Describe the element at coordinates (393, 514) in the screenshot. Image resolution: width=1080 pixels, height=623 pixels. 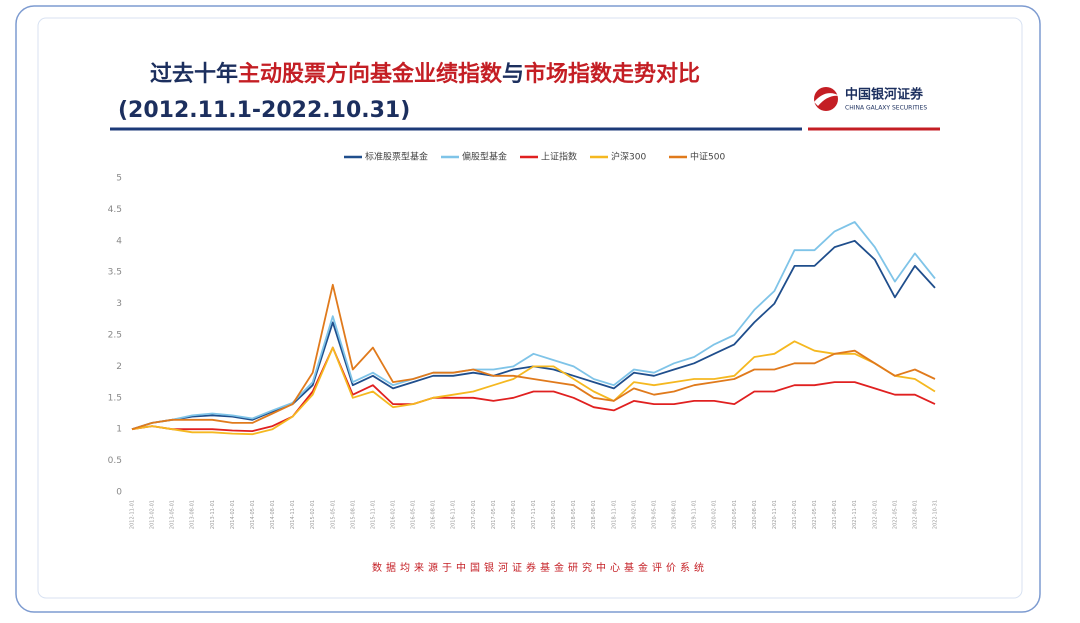
I see `x-tick-label: 2016-02-01` at that location.